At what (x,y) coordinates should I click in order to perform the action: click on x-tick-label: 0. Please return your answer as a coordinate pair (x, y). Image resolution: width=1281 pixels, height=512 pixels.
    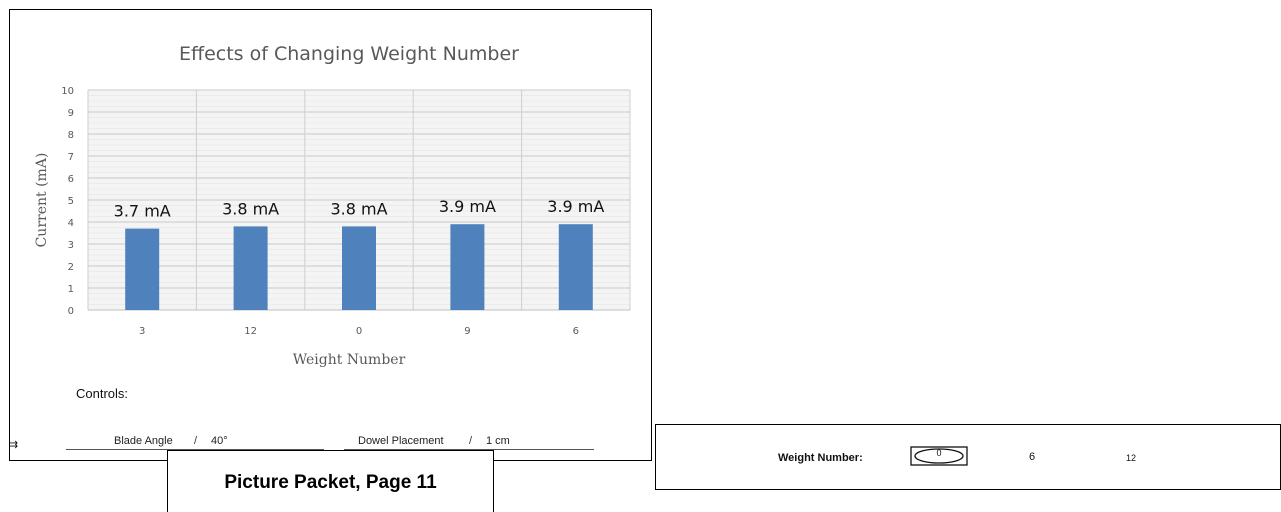
    Looking at the image, I should click on (359, 331).